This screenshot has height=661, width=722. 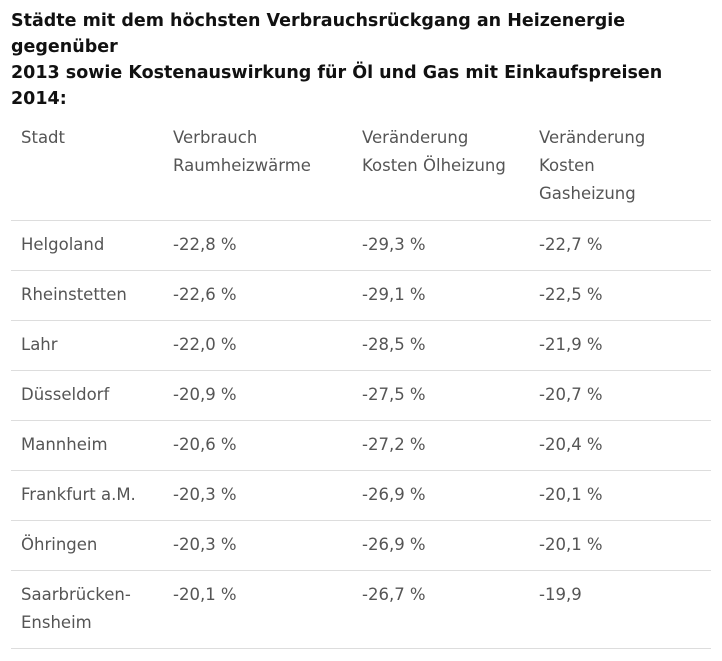 I want to click on table-row: Helgoland -22,8 % -29,3 % -22,7 %, so click(x=361, y=245).